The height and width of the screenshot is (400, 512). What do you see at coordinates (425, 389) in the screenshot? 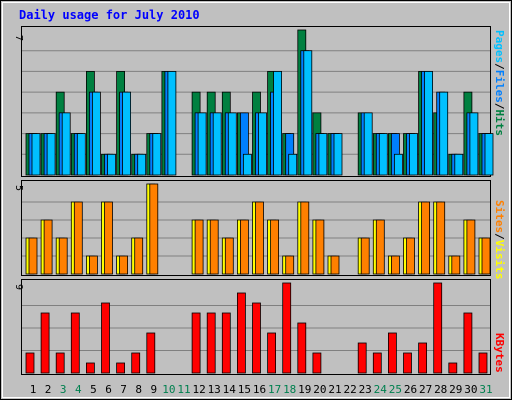
I see `x-tick-label-day-27: 27` at bounding box center [425, 389].